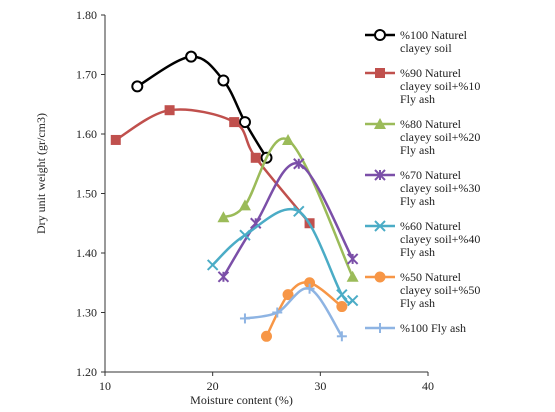 Image resolution: width=555 pixels, height=412 pixels. Describe the element at coordinates (241, 400) in the screenshot. I see `x-axis-title: Moisture content (%)` at that location.